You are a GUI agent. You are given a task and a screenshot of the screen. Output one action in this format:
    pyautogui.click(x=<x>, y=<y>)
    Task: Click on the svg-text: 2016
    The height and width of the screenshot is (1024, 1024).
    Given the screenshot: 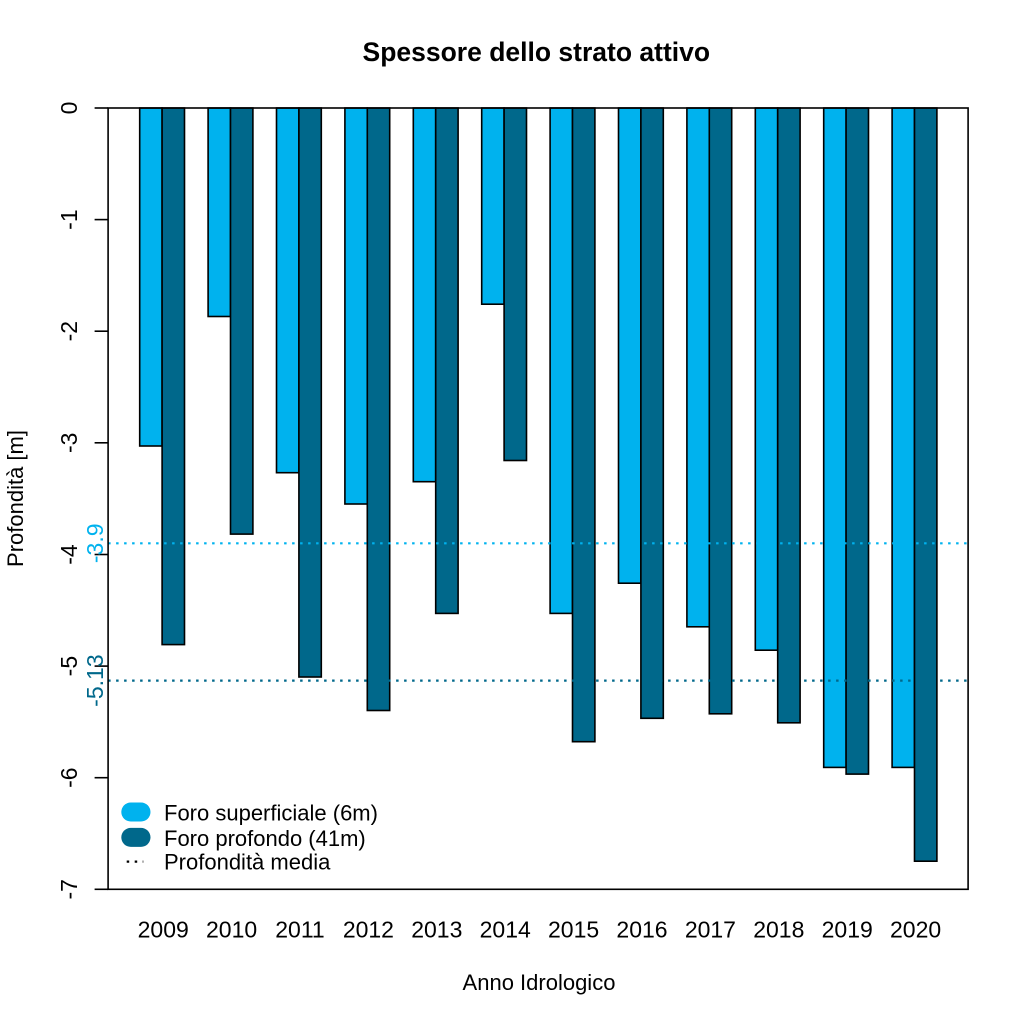 What is the action you would take?
    pyautogui.click(x=641, y=929)
    